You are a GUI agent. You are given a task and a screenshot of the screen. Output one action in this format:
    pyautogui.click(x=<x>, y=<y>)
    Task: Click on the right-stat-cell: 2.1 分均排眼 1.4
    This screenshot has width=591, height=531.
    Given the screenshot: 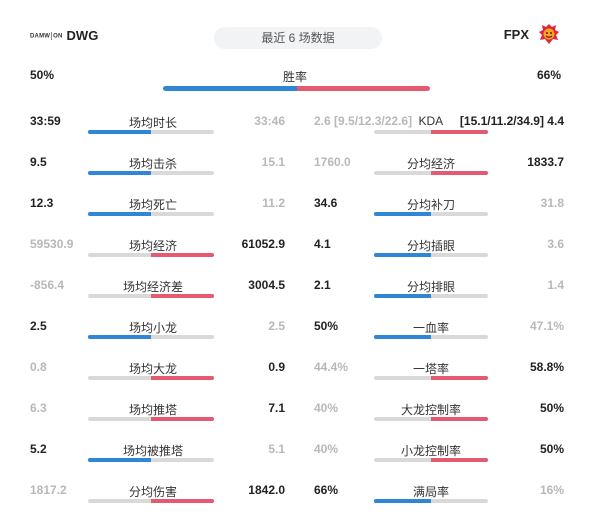 What is the action you would take?
    pyautogui.click(x=439, y=292)
    